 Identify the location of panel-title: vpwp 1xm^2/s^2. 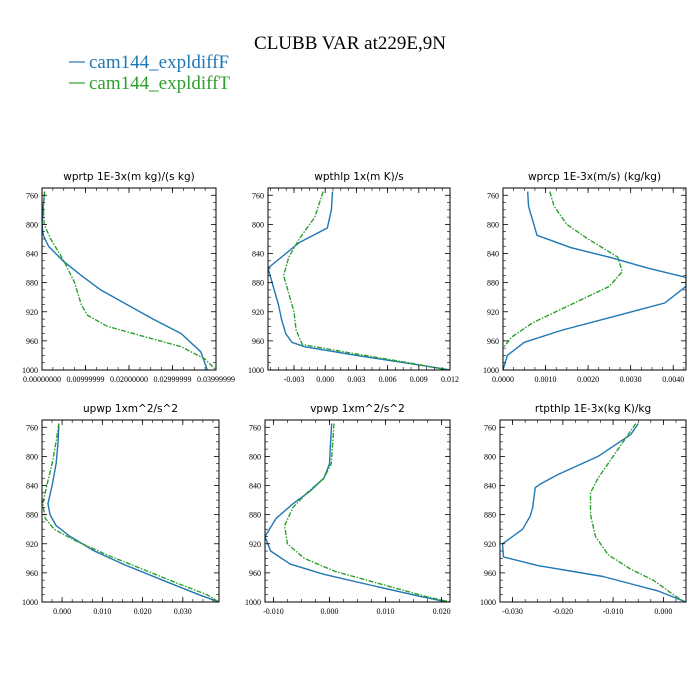
(357, 409).